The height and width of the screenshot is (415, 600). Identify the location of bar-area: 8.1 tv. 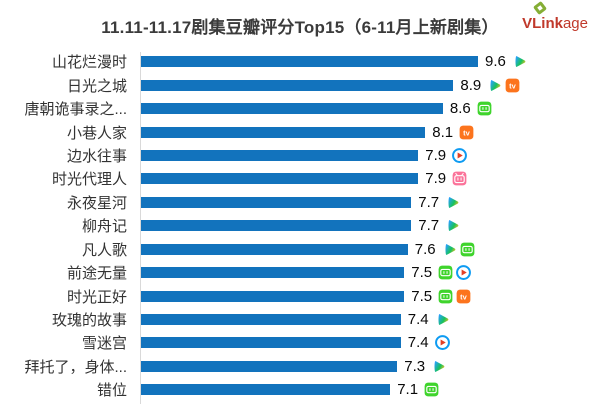
(305, 131).